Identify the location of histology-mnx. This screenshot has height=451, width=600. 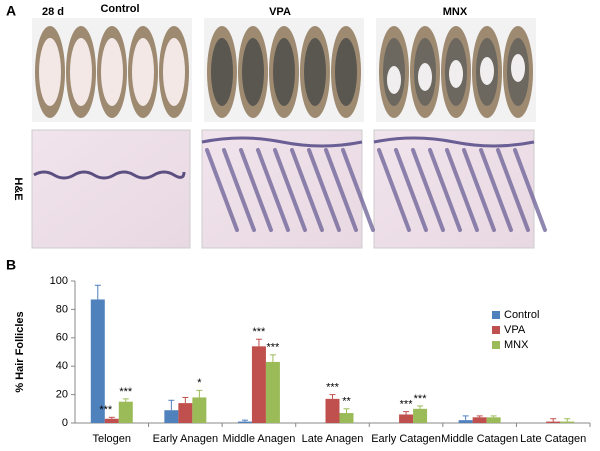
(454, 189).